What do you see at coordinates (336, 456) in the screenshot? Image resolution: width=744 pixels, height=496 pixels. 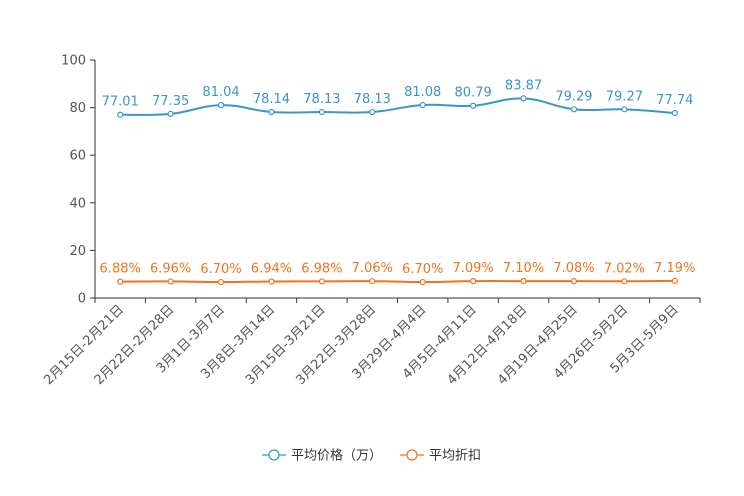 I see `legend-label: 平均价格（万）` at bounding box center [336, 456].